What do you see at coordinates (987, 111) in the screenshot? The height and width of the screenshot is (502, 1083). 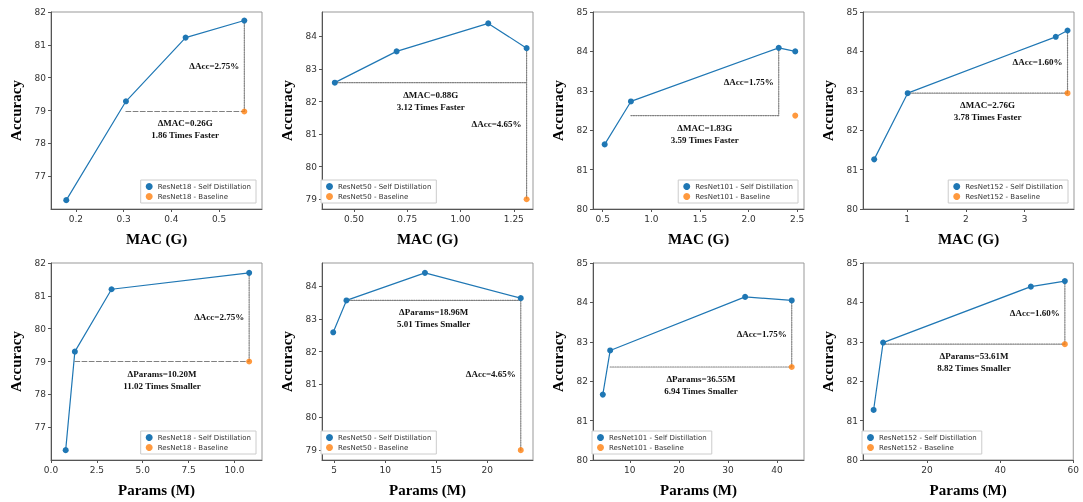 I see `annotation: ΔMAC=2.76G 3.78 Times Faster` at bounding box center [987, 111].